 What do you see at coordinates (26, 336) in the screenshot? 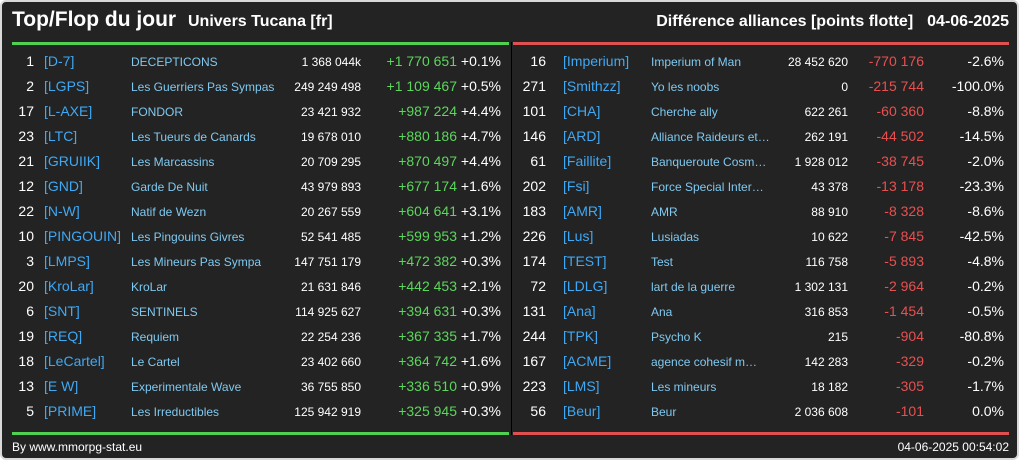
I see `rank-cell: 19` at bounding box center [26, 336].